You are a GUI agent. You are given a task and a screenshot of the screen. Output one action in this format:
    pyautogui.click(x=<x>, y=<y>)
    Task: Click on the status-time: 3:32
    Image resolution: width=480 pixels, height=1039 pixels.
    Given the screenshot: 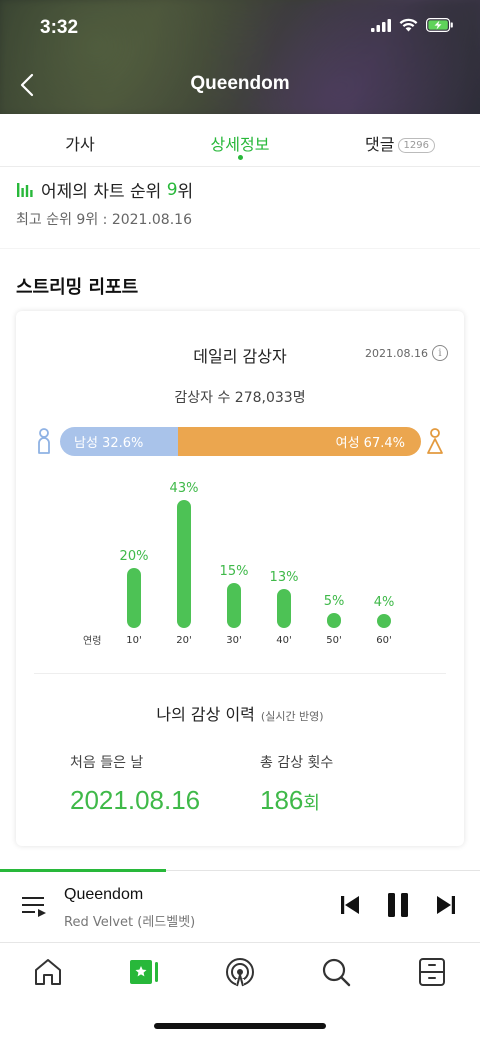 What is the action you would take?
    pyautogui.click(x=59, y=27)
    